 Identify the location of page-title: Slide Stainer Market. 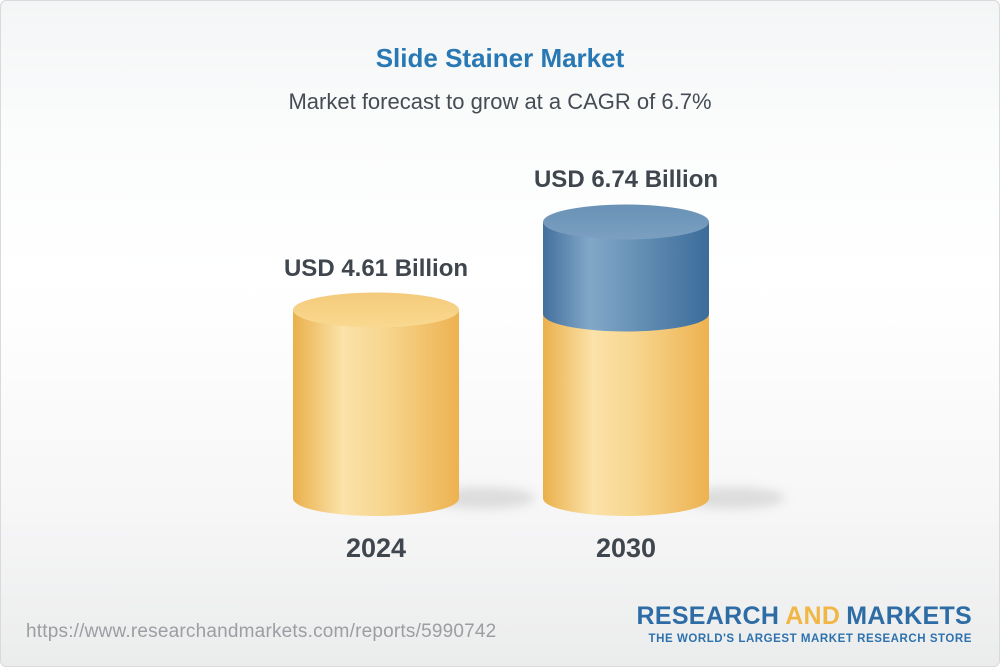
(500, 58).